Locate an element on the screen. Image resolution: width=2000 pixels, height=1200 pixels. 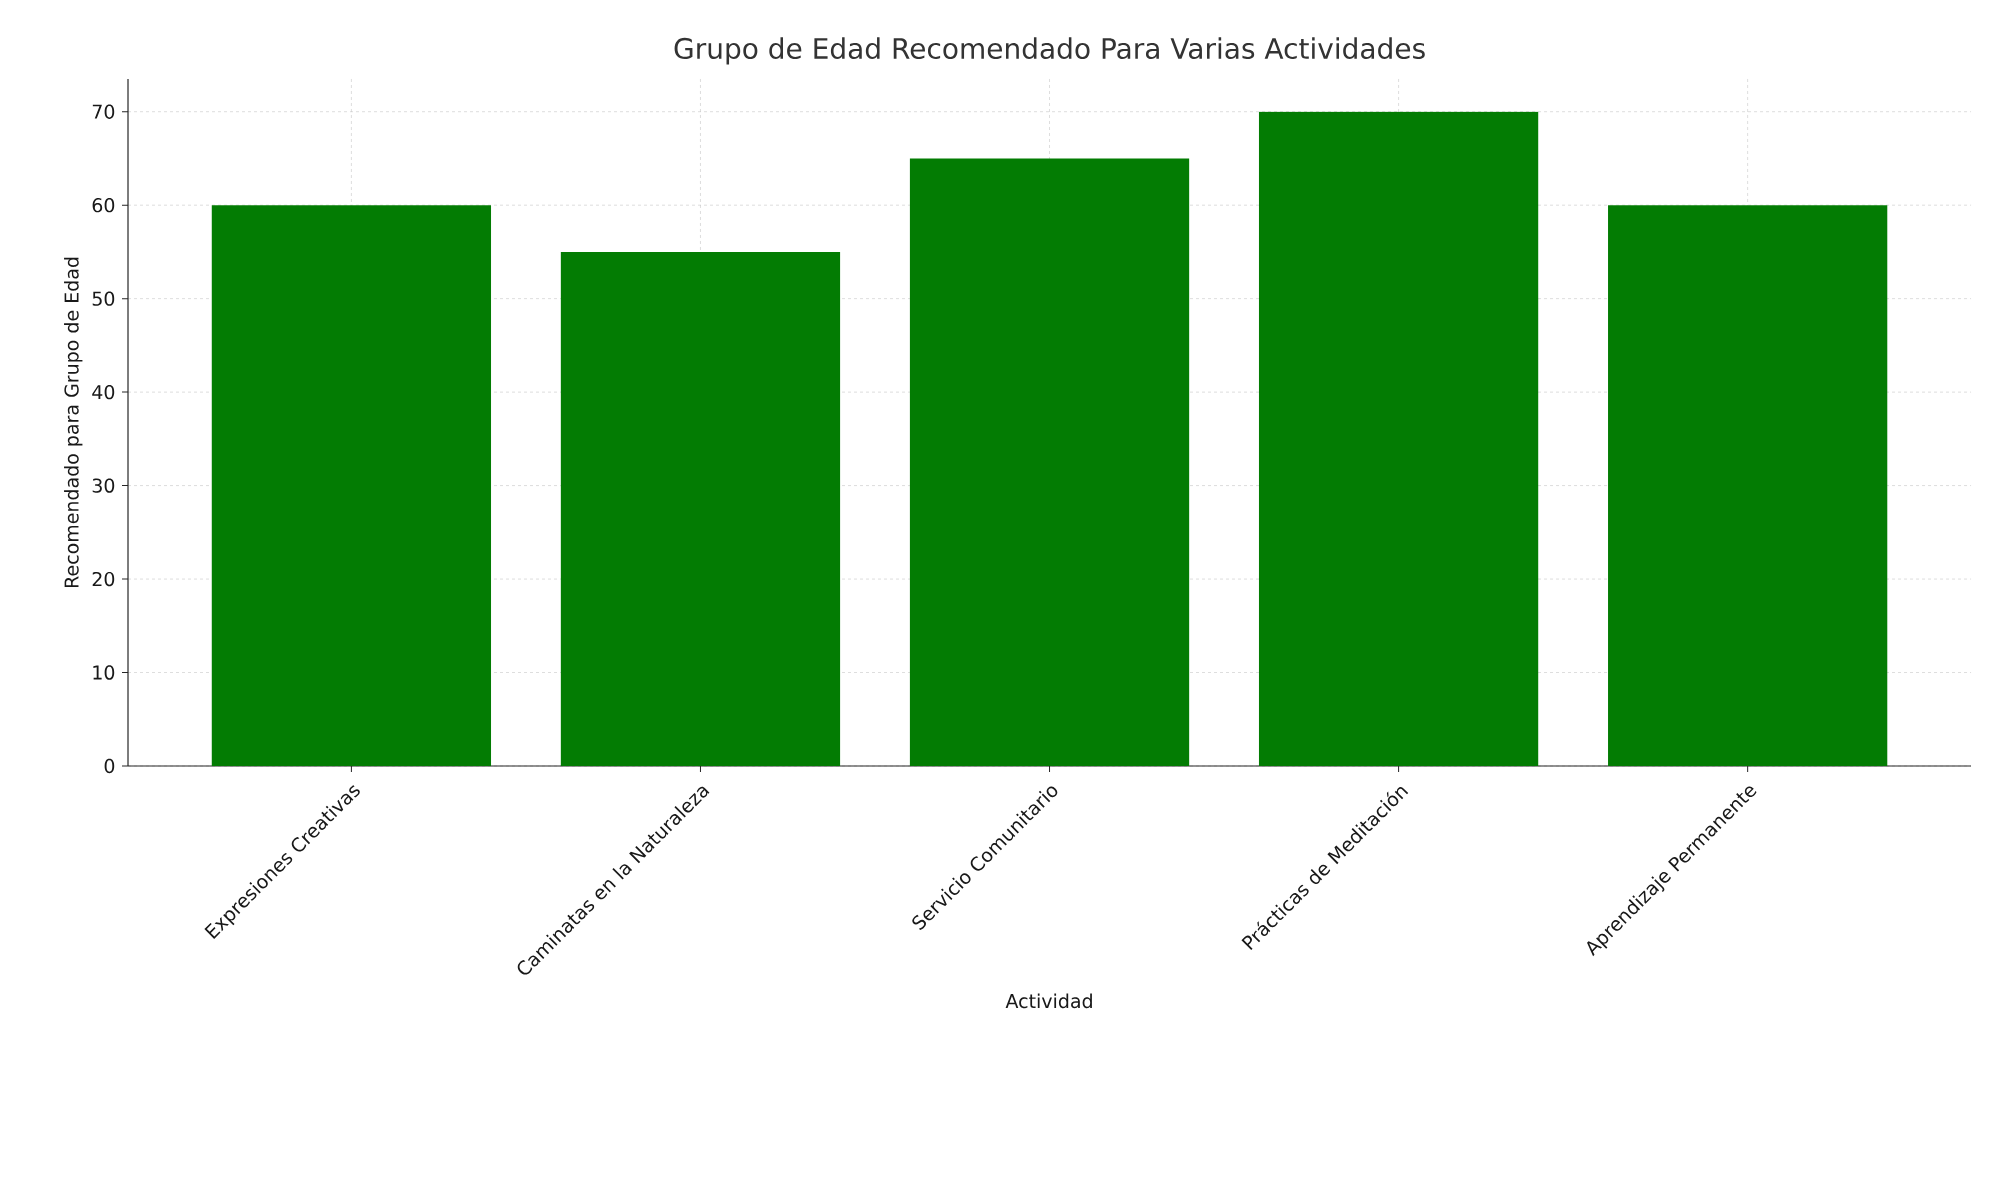
chart-title: Grupo de Edad Recomendado Para Varias Actividades is located at coordinates (1049, 51).